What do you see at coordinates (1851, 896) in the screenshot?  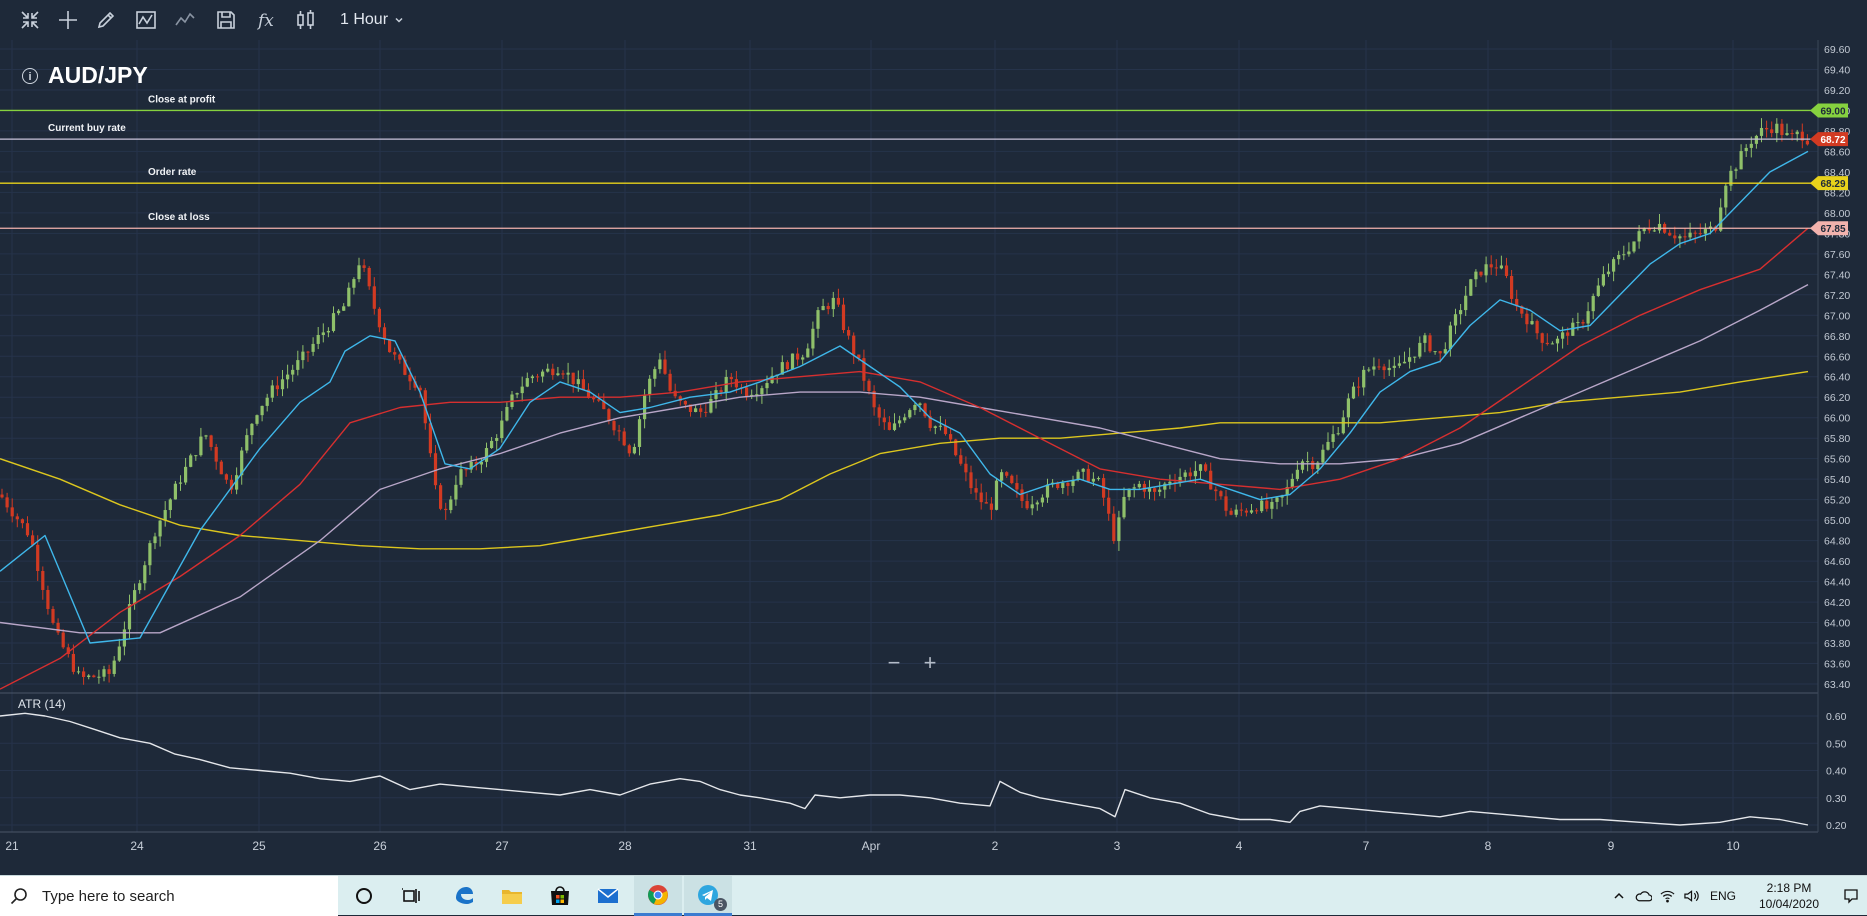 I see `notification-icon` at bounding box center [1851, 896].